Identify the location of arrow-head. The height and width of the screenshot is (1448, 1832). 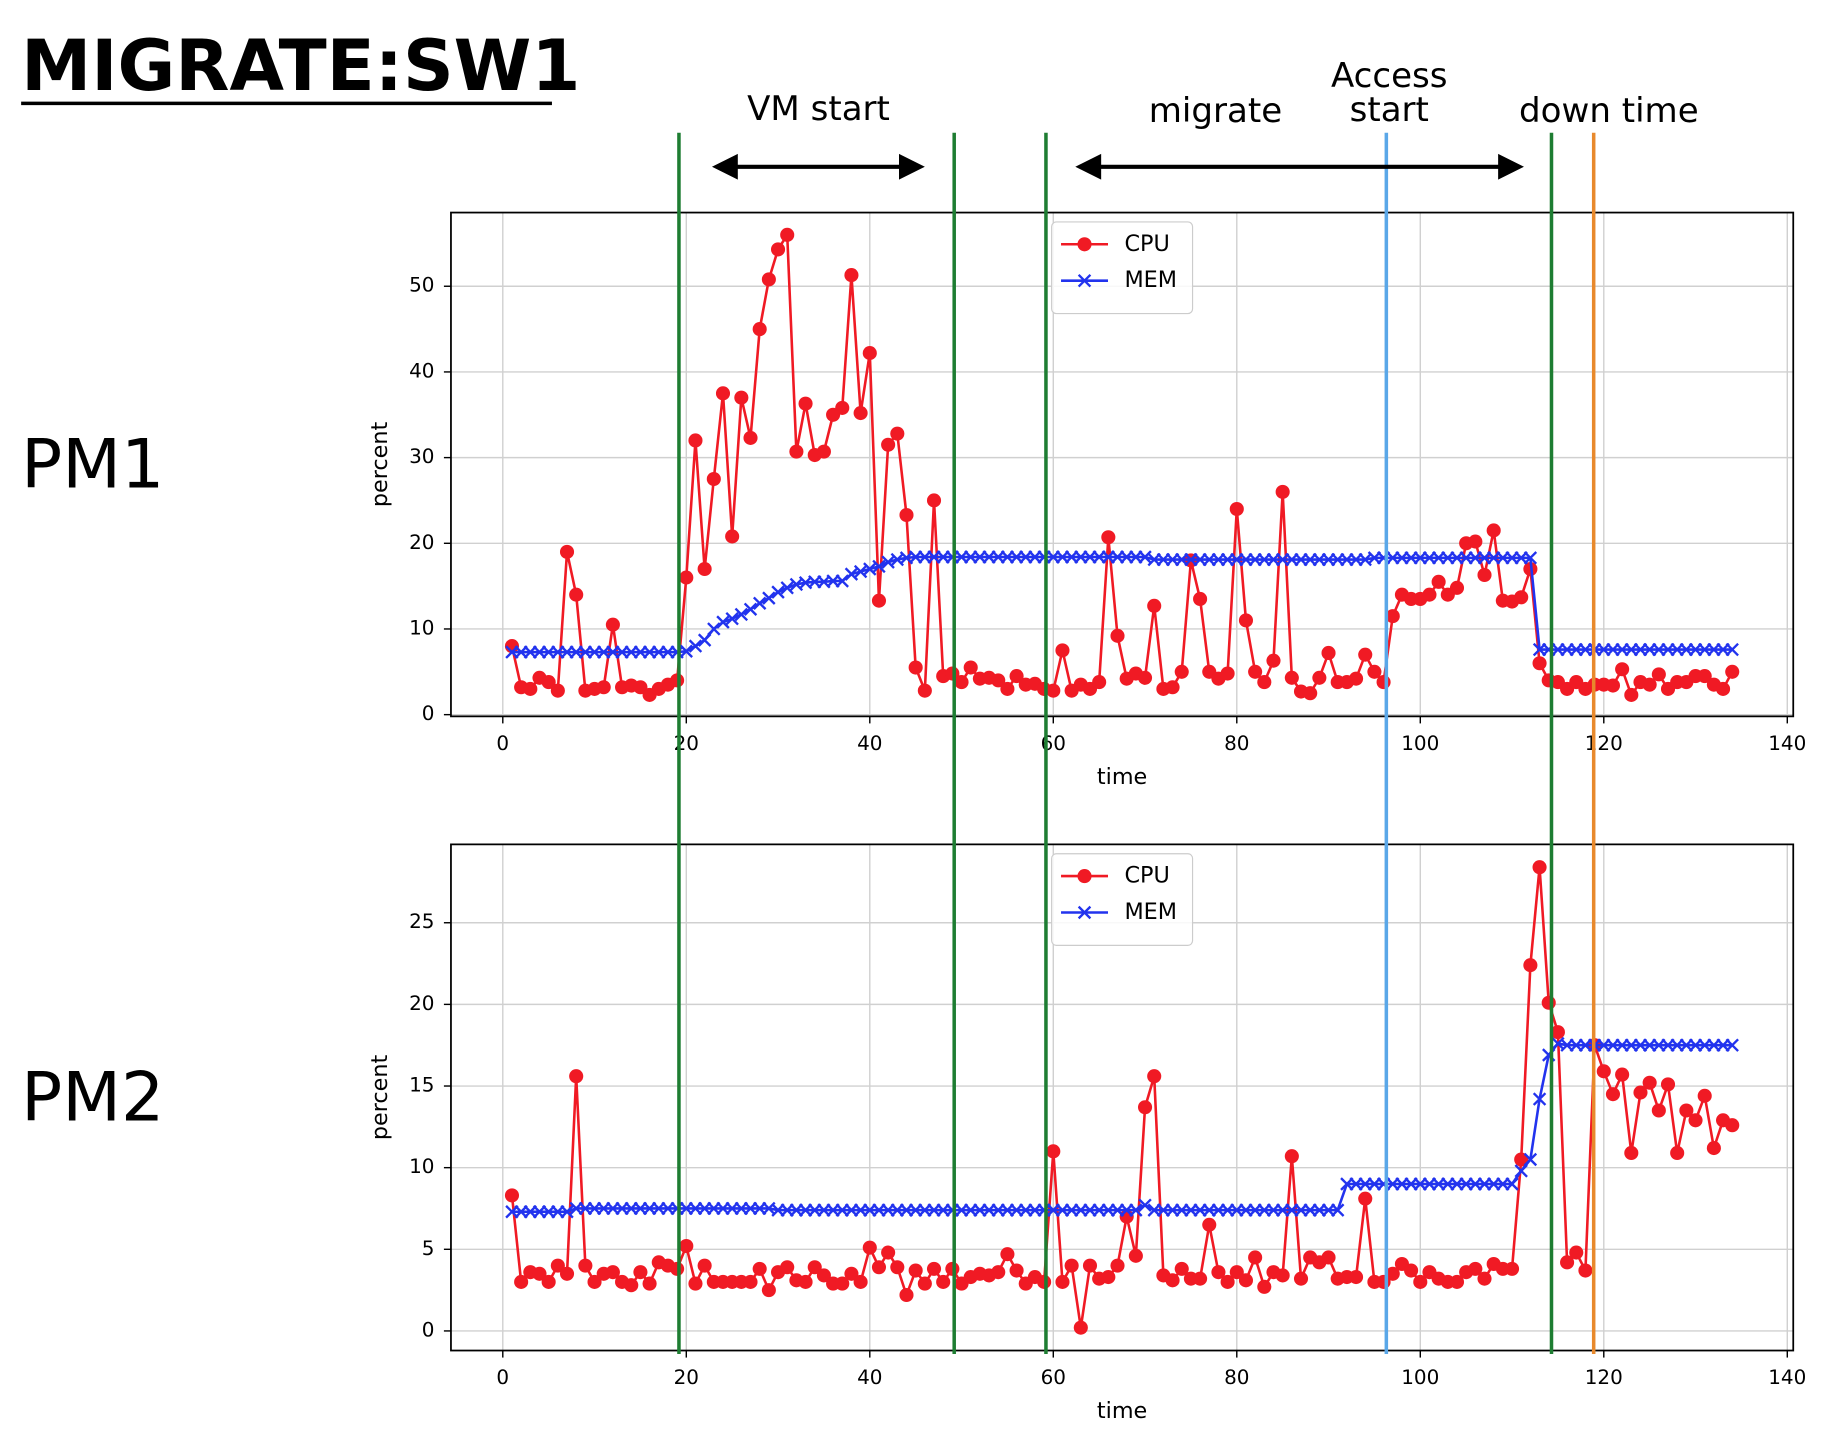
(1088, 166).